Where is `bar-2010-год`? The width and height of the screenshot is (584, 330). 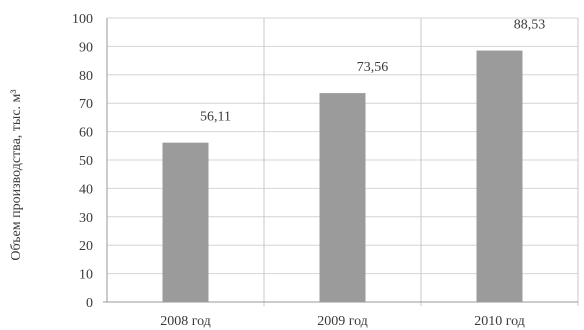
bar-2010-год is located at coordinates (499, 176).